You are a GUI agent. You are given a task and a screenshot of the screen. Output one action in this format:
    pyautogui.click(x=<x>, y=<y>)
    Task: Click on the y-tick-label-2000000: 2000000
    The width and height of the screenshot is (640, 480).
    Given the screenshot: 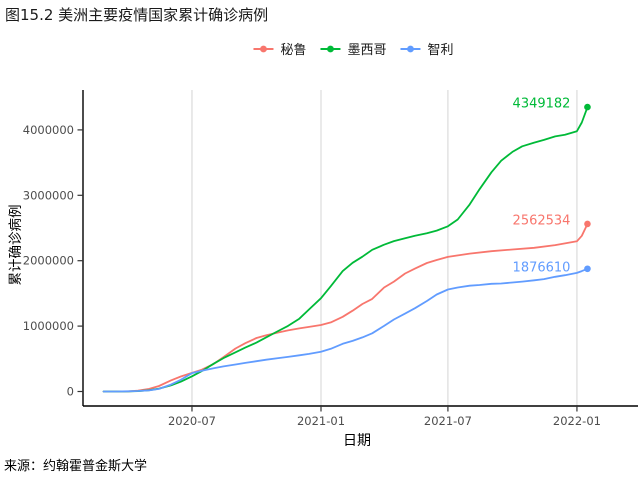 What is the action you would take?
    pyautogui.click(x=48, y=261)
    